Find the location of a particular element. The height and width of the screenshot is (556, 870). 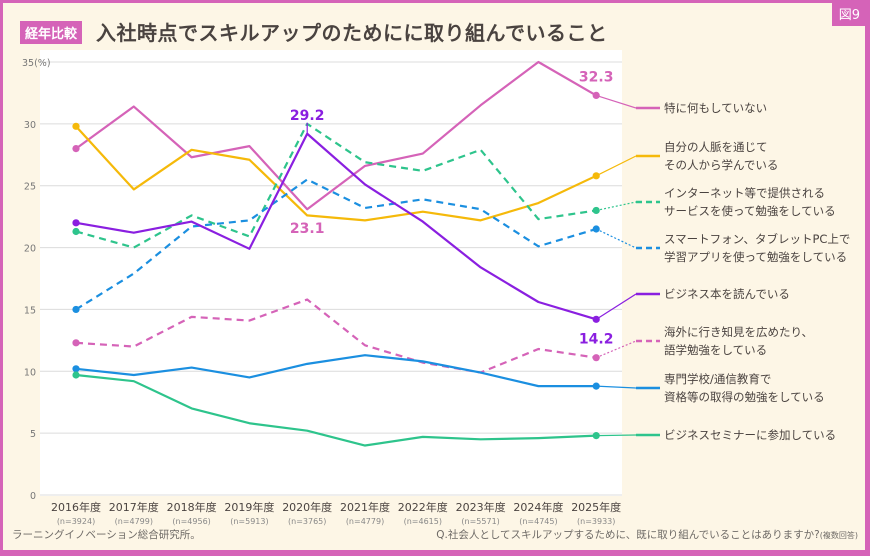

sample-size-label: (n=5571) is located at coordinates (480, 521).